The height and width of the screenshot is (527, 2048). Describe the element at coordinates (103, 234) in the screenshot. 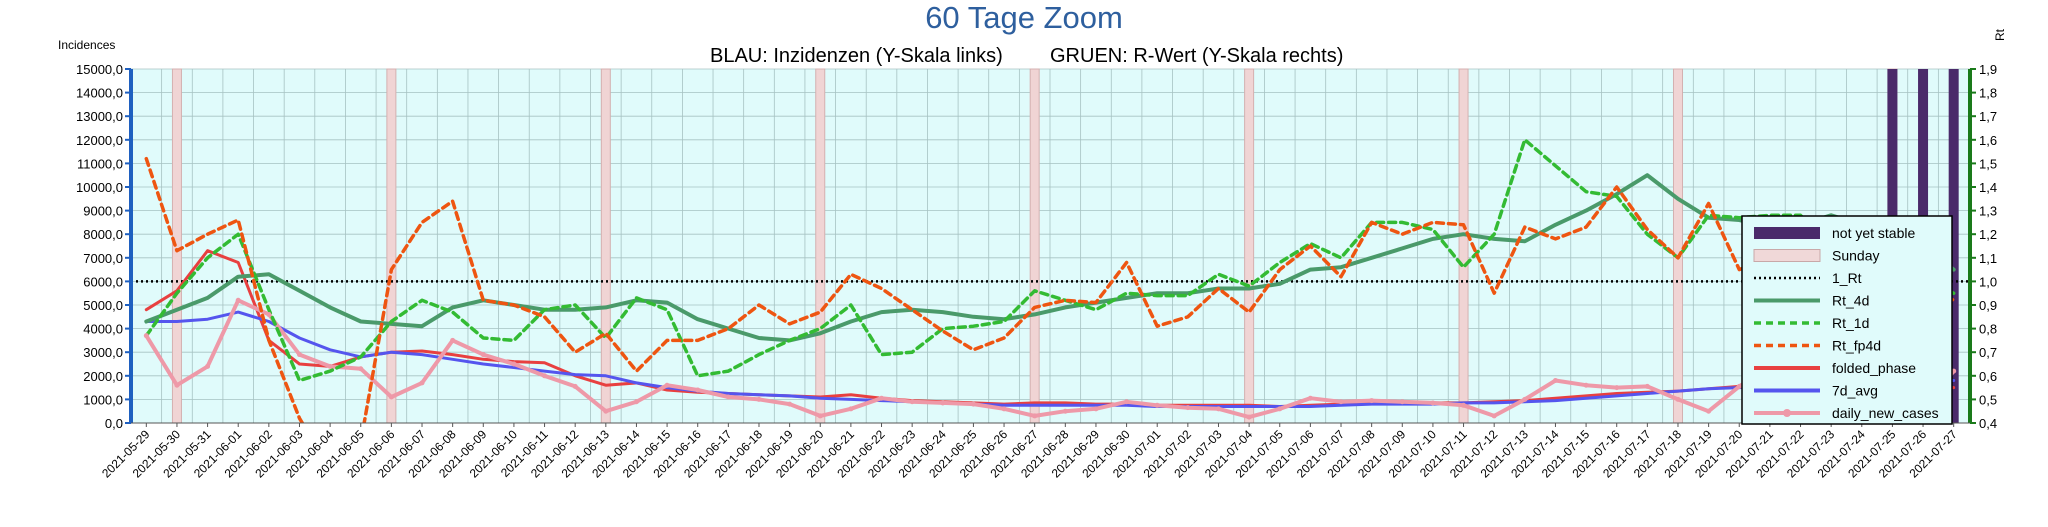

I see `y-tick-left: 8000,0` at that location.